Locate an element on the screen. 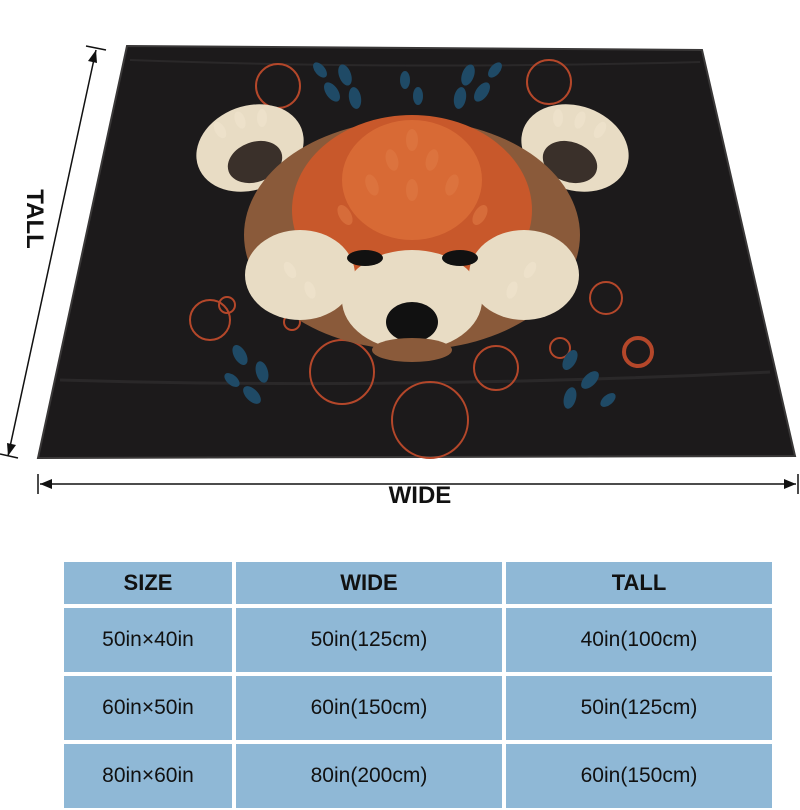  cell-wide: 50in(125cm) is located at coordinates (369, 640).